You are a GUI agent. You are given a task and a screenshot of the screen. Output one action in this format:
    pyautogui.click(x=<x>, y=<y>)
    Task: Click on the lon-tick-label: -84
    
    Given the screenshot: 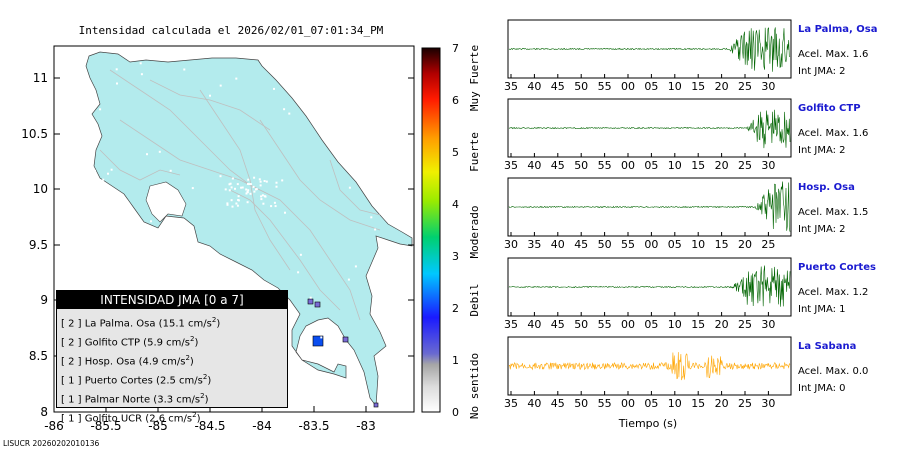 What is the action you would take?
    pyautogui.click(x=262, y=426)
    